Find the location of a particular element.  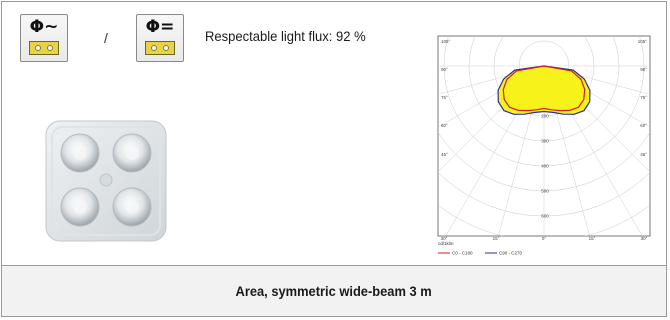

lens-product-image is located at coordinates (106, 181).